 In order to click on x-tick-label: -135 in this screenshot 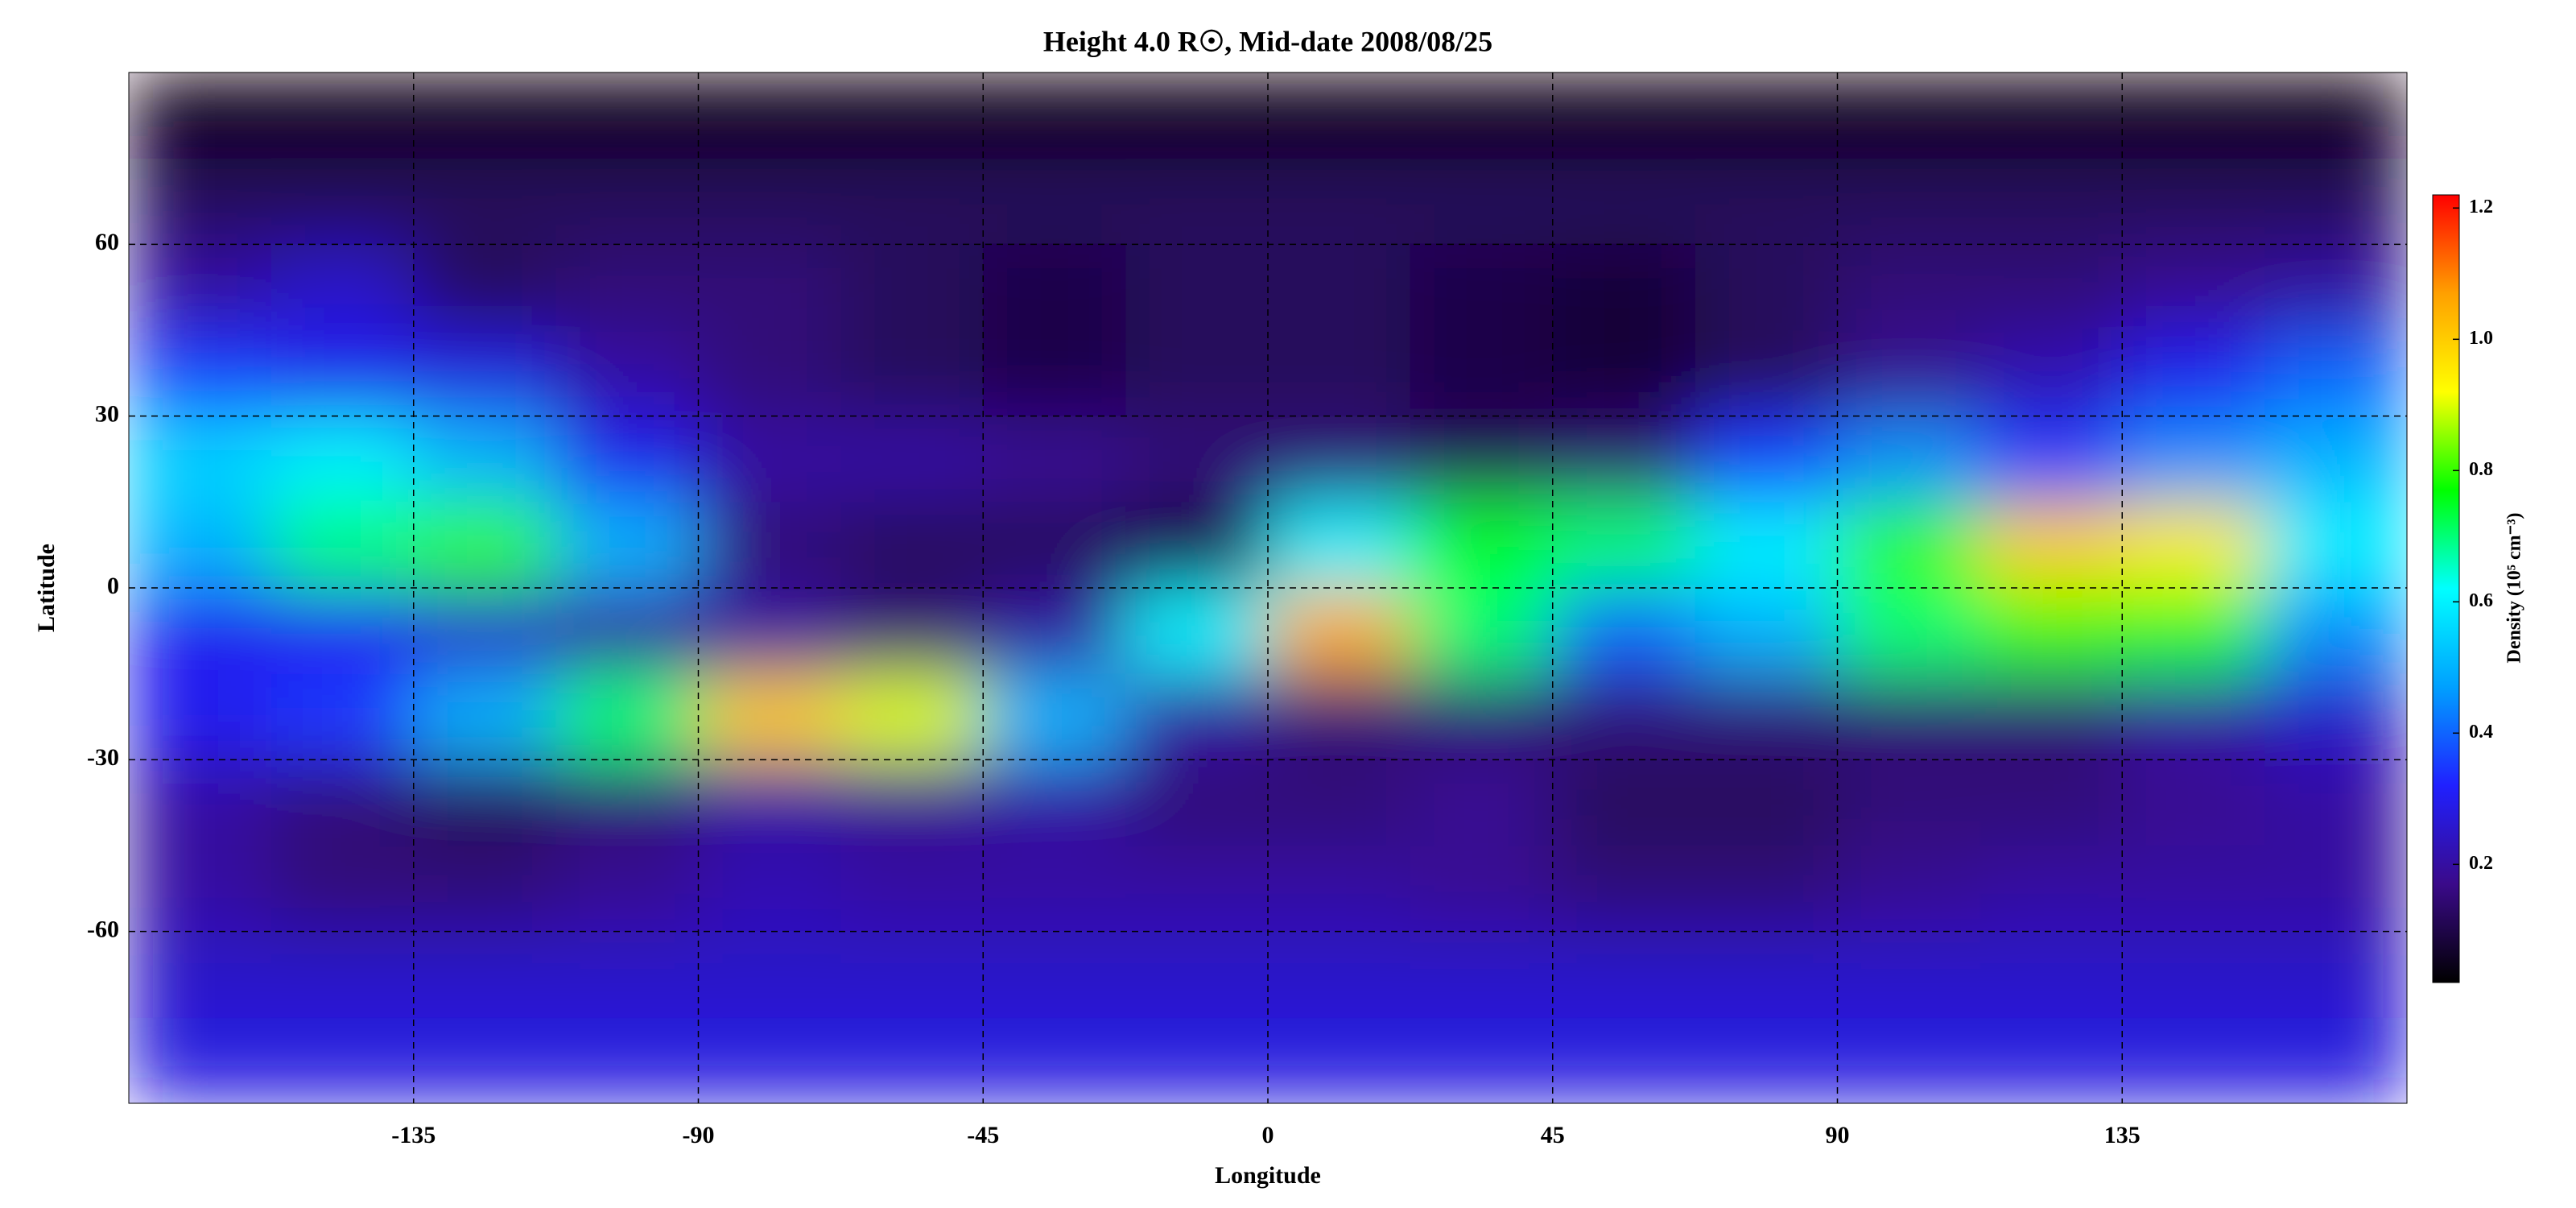, I will do `click(413, 1135)`.